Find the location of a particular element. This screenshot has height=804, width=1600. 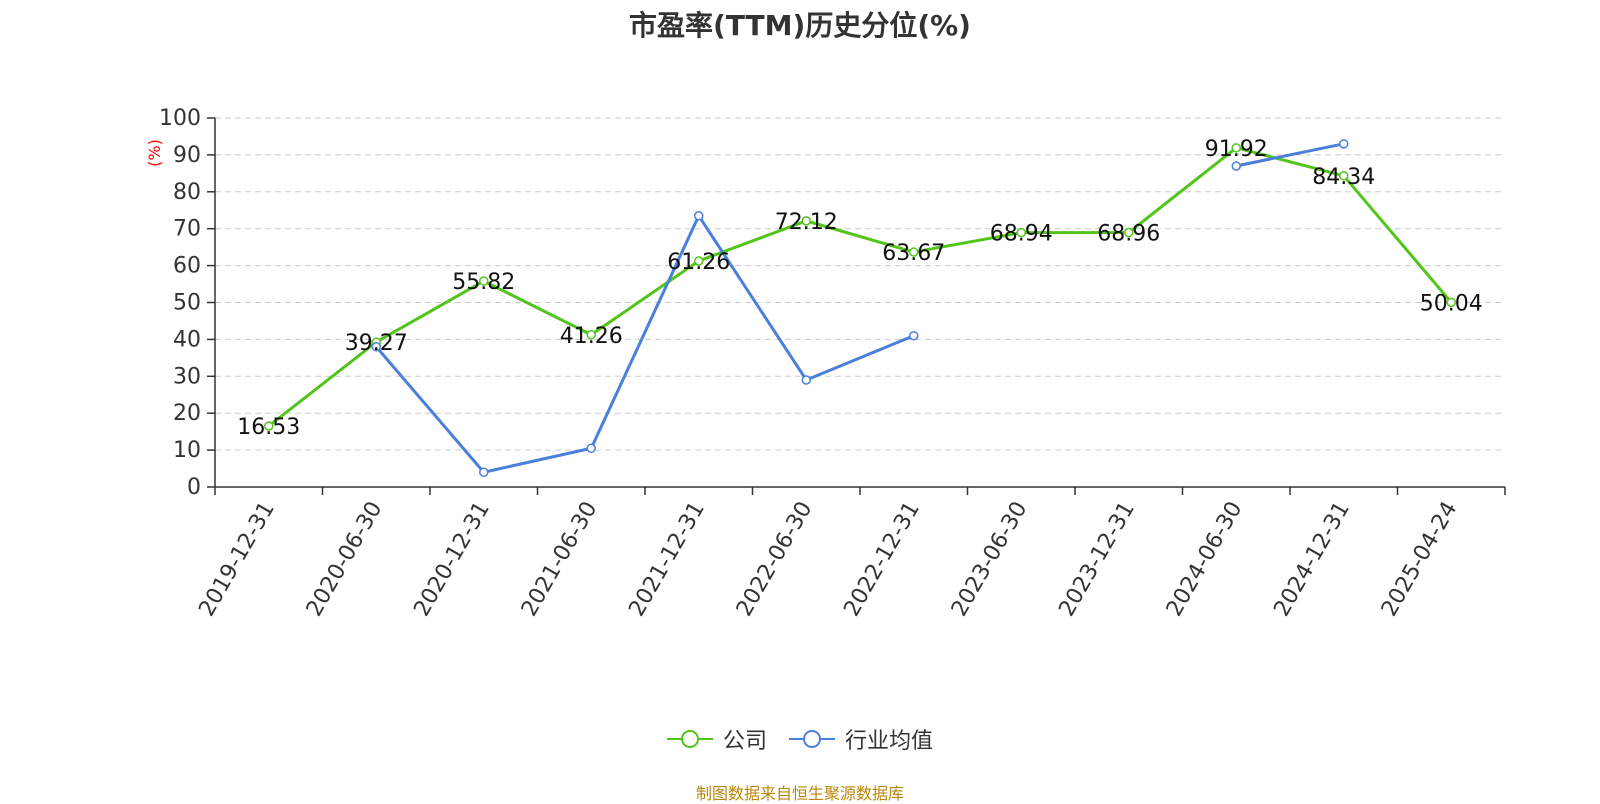

x-tick-label-2023-12-31: 2023-12-31 is located at coordinates (1097, 559).